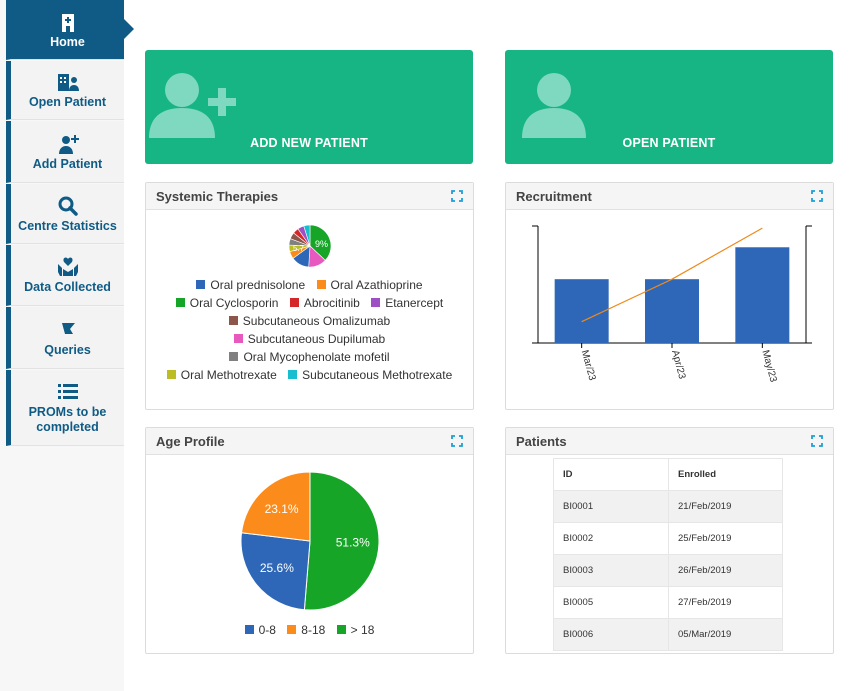 The width and height of the screenshot is (850, 691). I want to click on add-new-patient-tile: ADD NEW PATIENT, so click(309, 107).